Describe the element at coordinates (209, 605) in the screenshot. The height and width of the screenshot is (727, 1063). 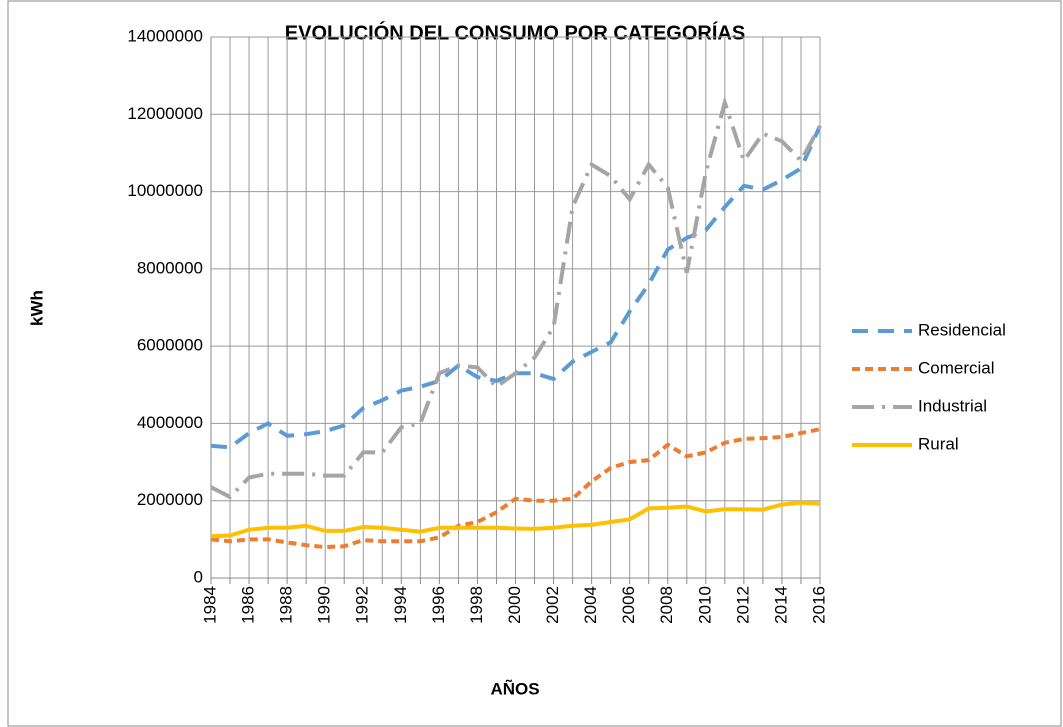
I see `x-tick-label: 1984` at that location.